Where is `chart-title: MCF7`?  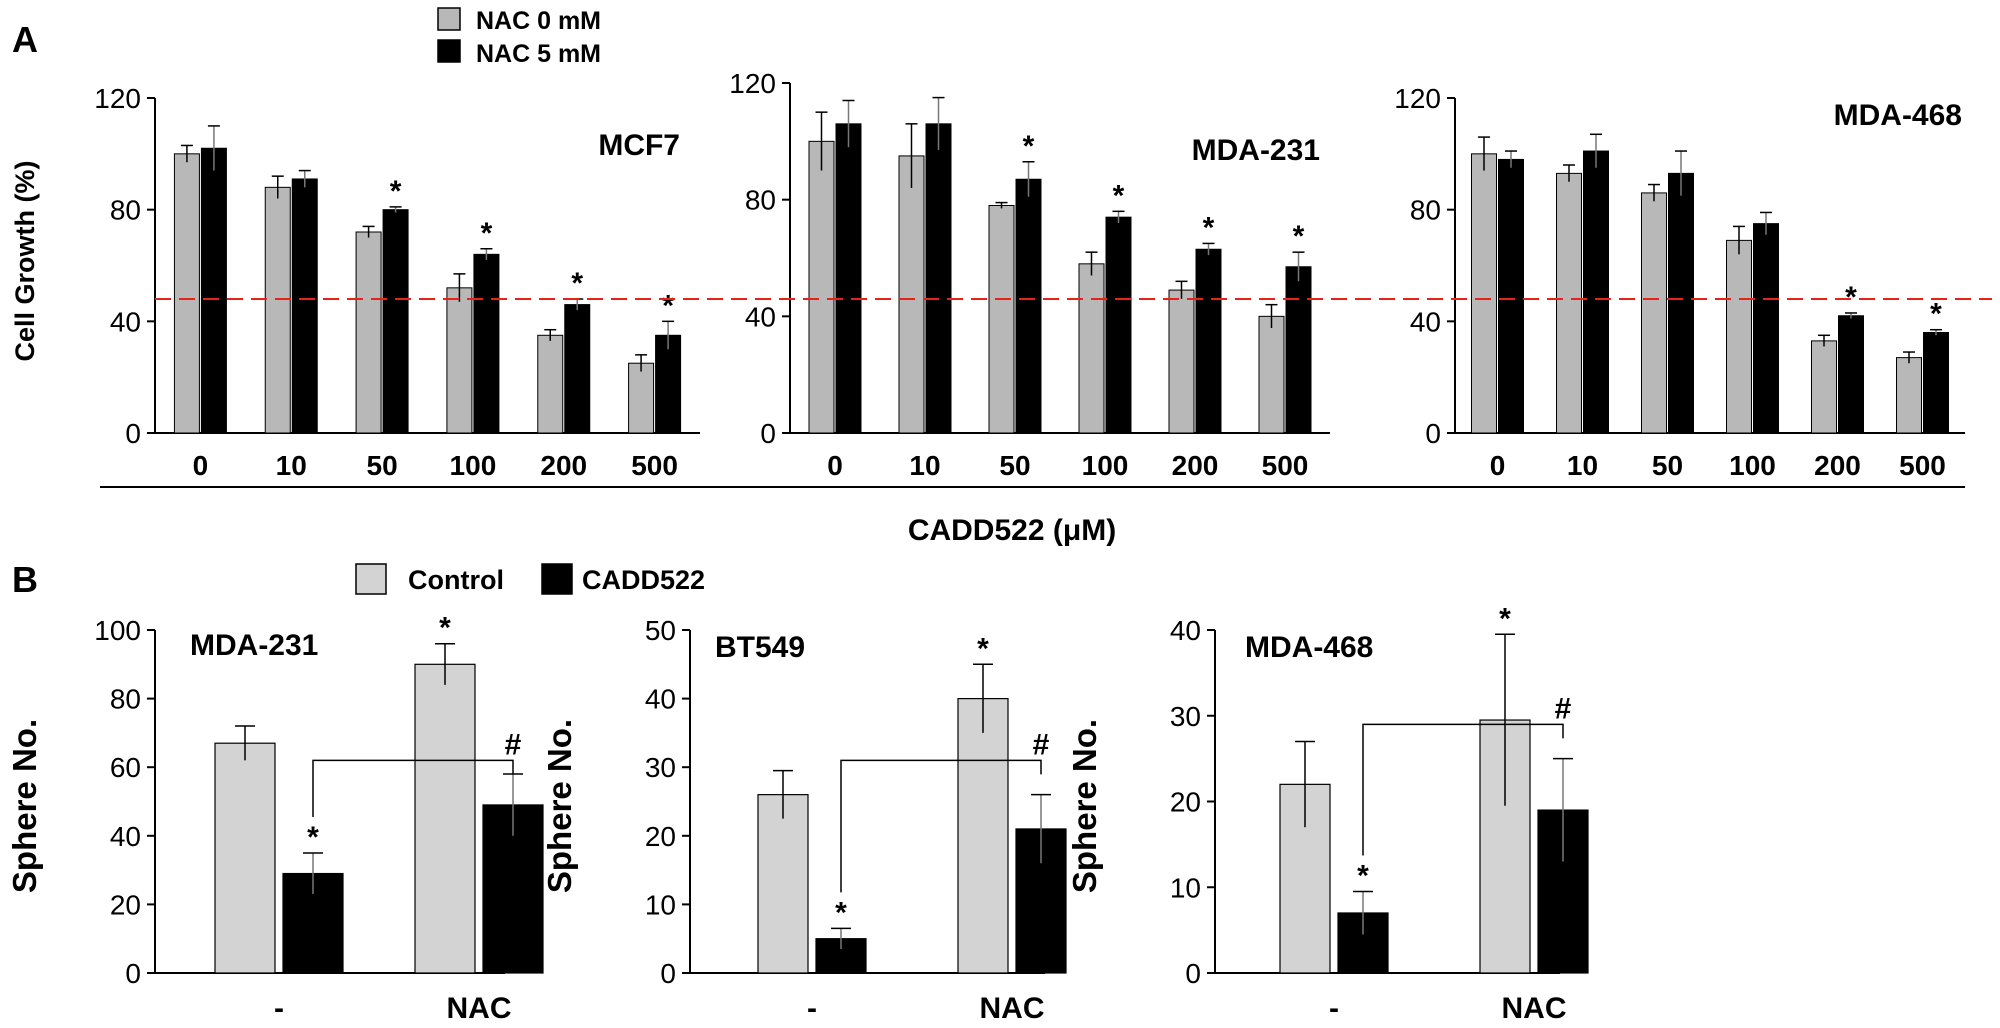 chart-title: MCF7 is located at coordinates (639, 145).